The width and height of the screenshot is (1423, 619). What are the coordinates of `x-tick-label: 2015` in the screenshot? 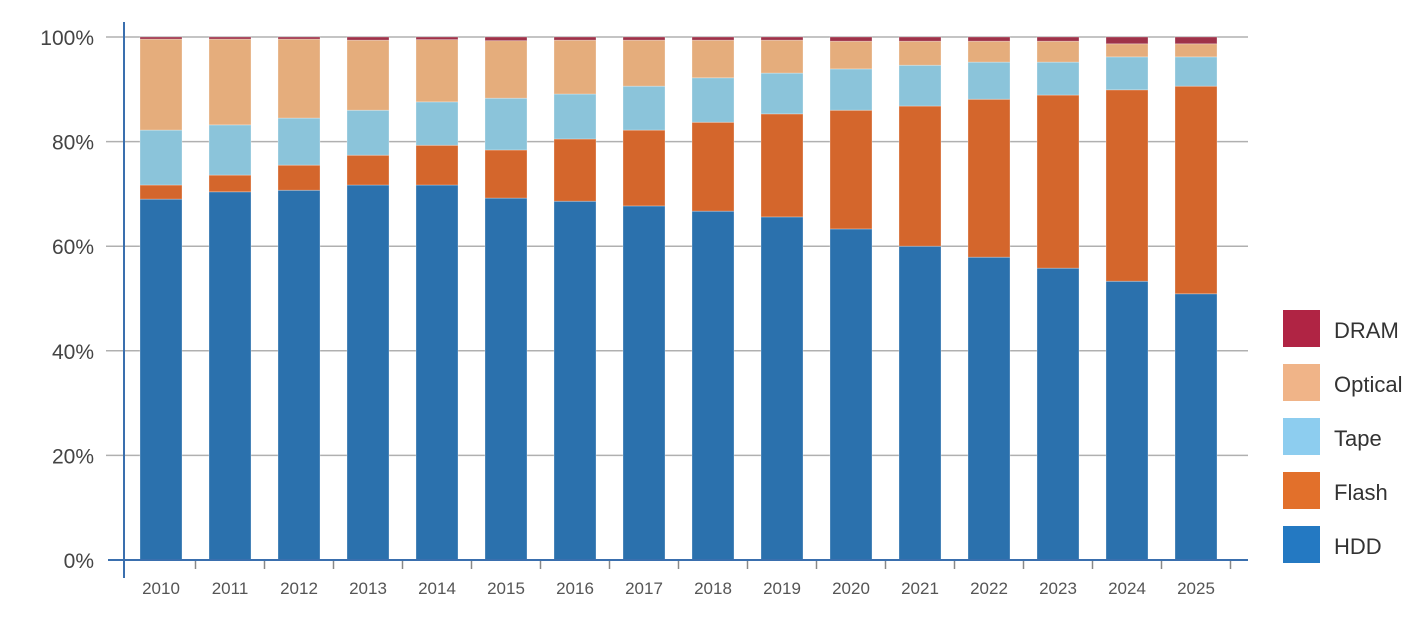 It's located at (506, 588).